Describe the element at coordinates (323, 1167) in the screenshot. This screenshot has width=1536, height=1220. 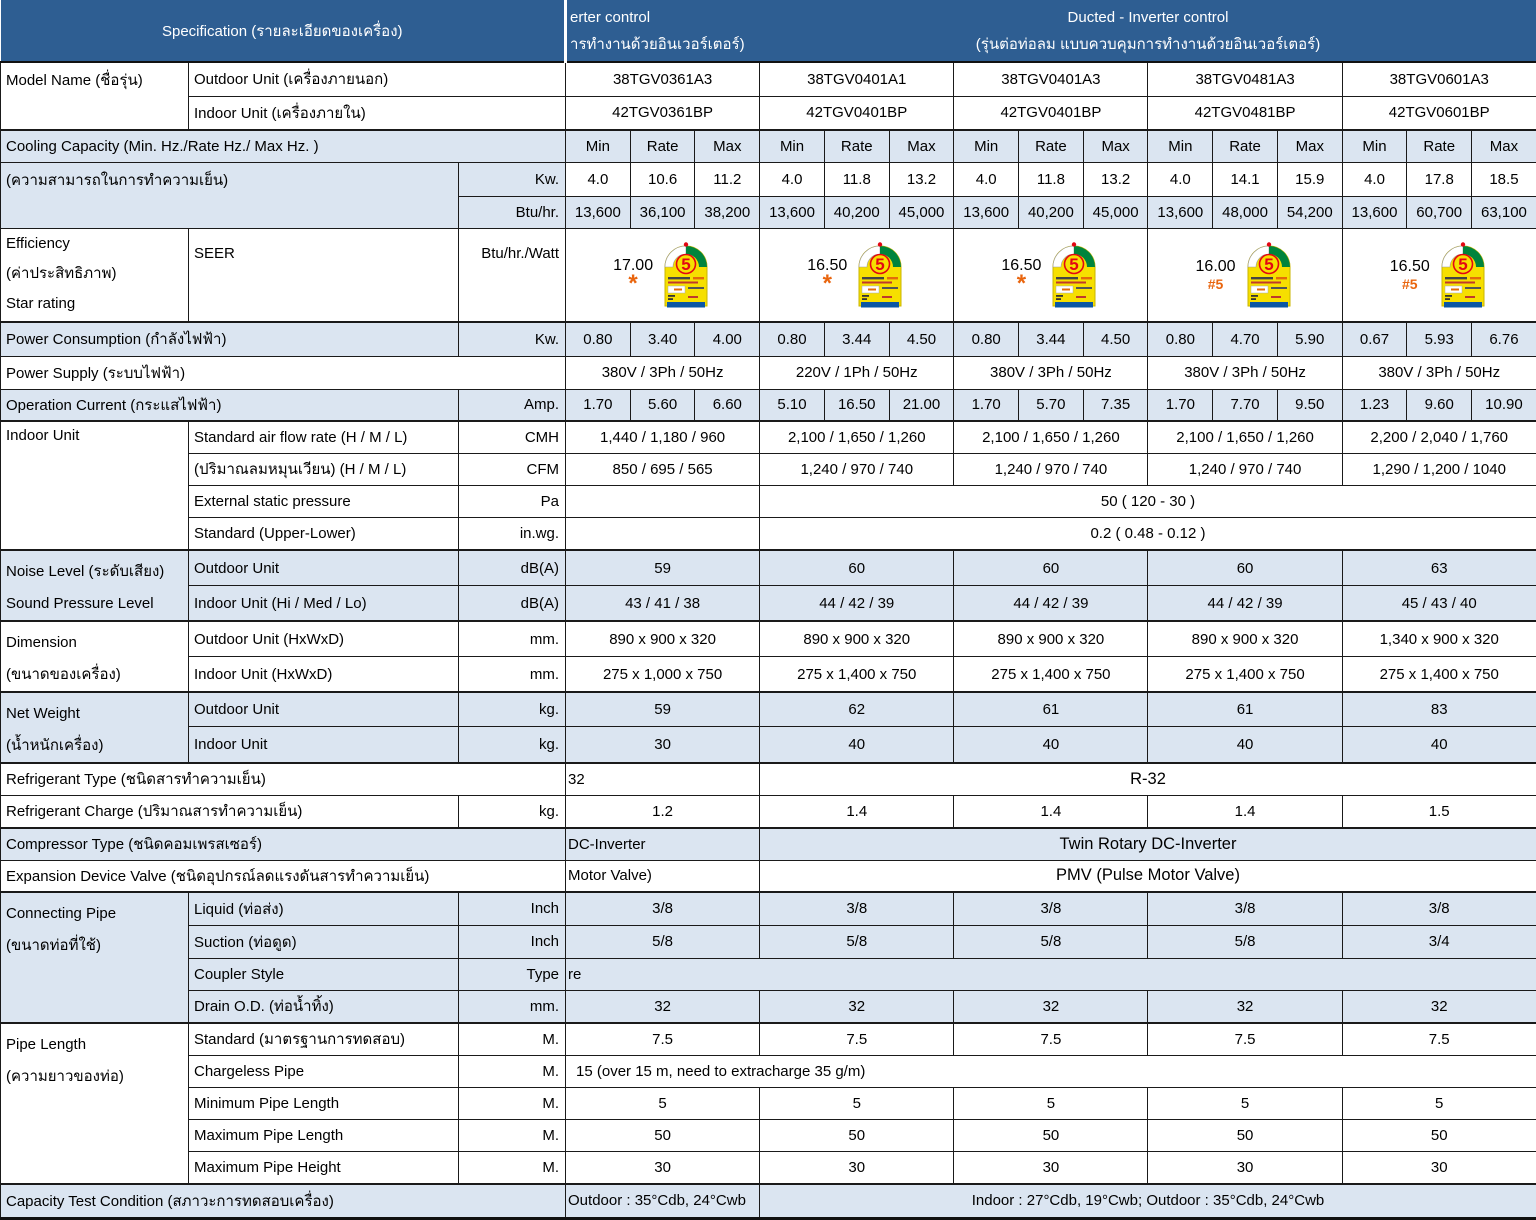
I see `length-max-height-label: Maximum Pipe Height` at that location.